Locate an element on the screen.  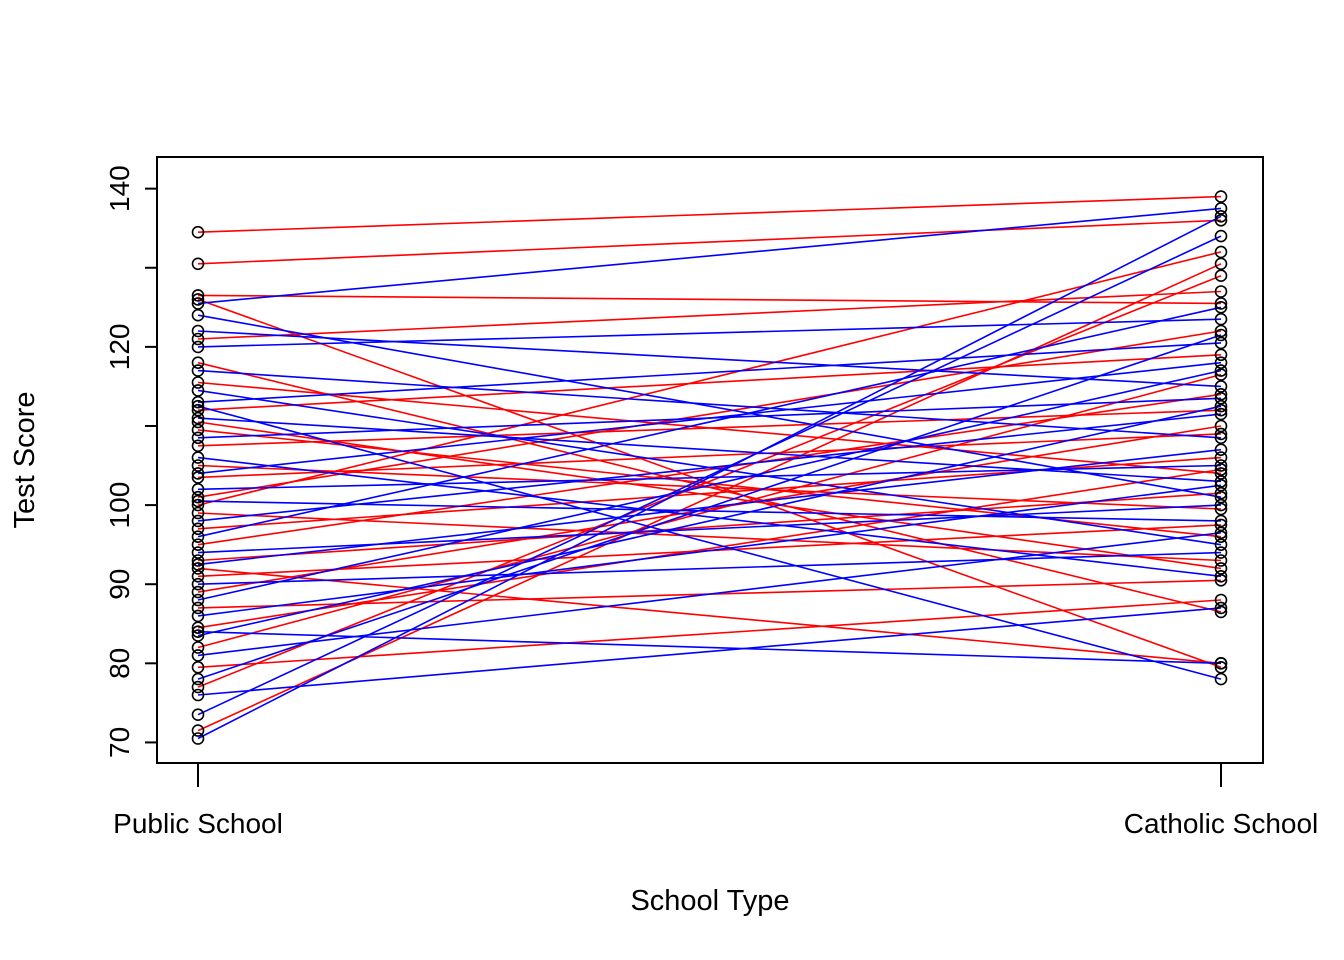
x-tick-label-1: Catholic School is located at coordinates (1221, 823).